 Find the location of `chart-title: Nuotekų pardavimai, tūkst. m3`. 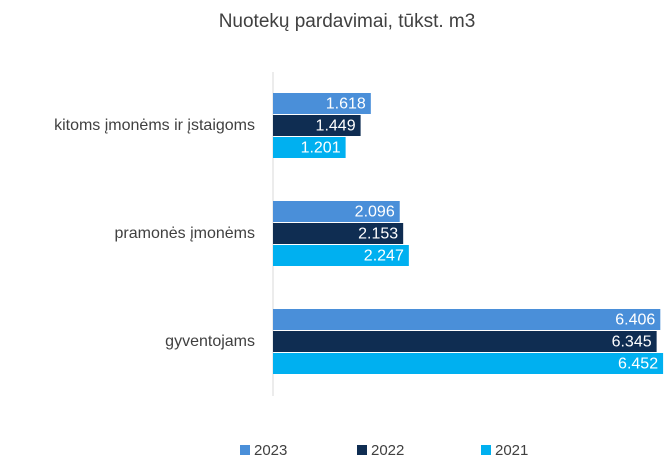

chart-title: Nuotekų pardavimai, tūkst. m3 is located at coordinates (347, 21).